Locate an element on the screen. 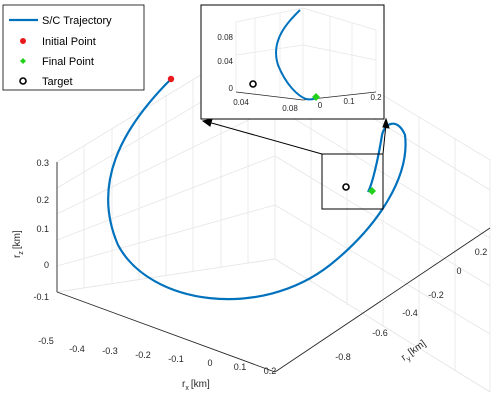 The image size is (493, 397). y-tick-label: -0.6 is located at coordinates (380, 333).